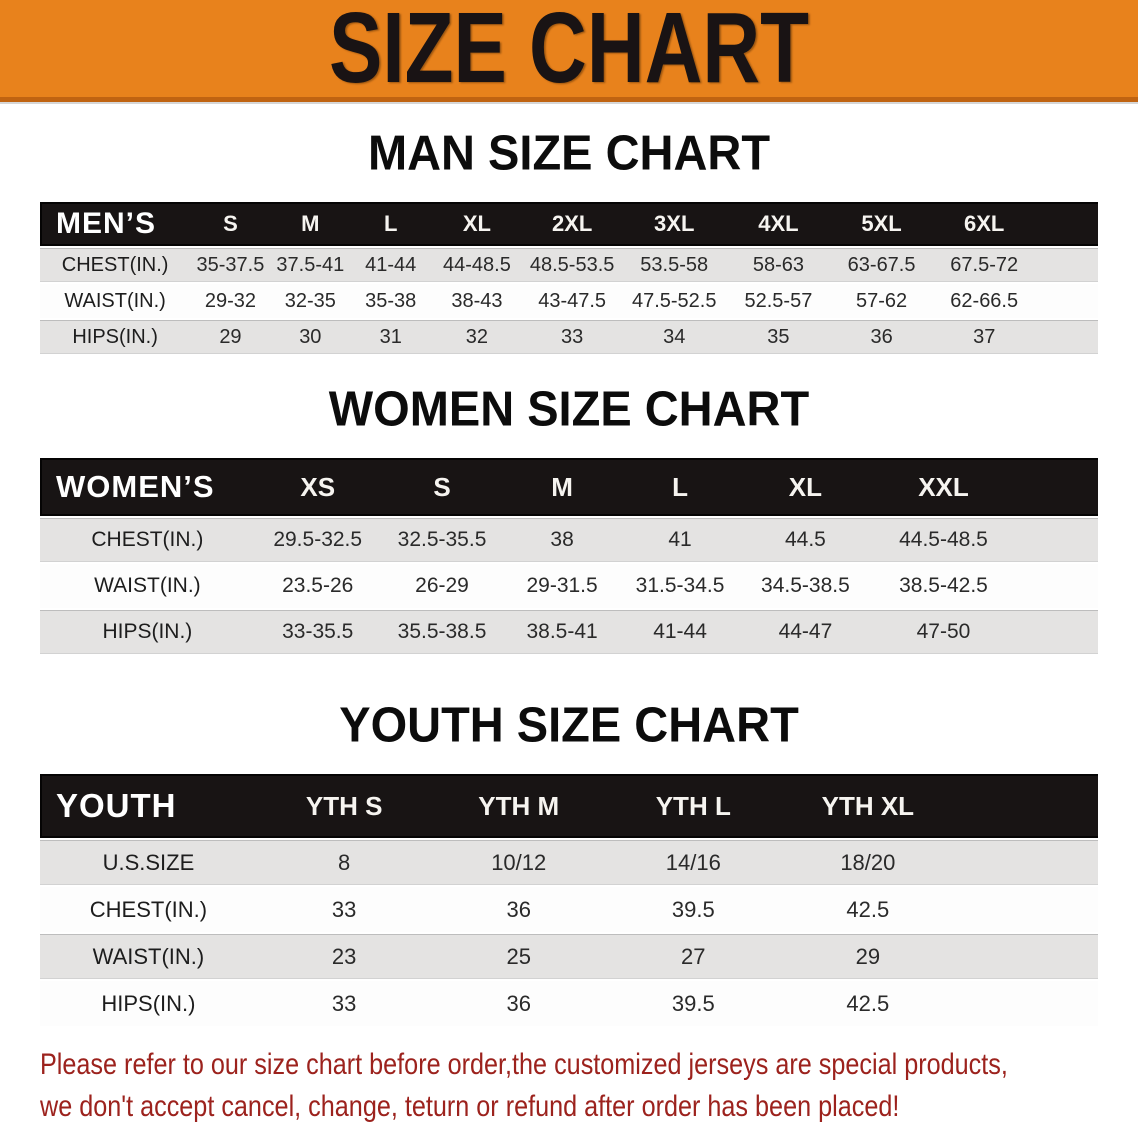 This screenshot has width=1138, height=1132. What do you see at coordinates (148, 862) in the screenshot?
I see `measurement-row-label: U.S.SIZE` at bounding box center [148, 862].